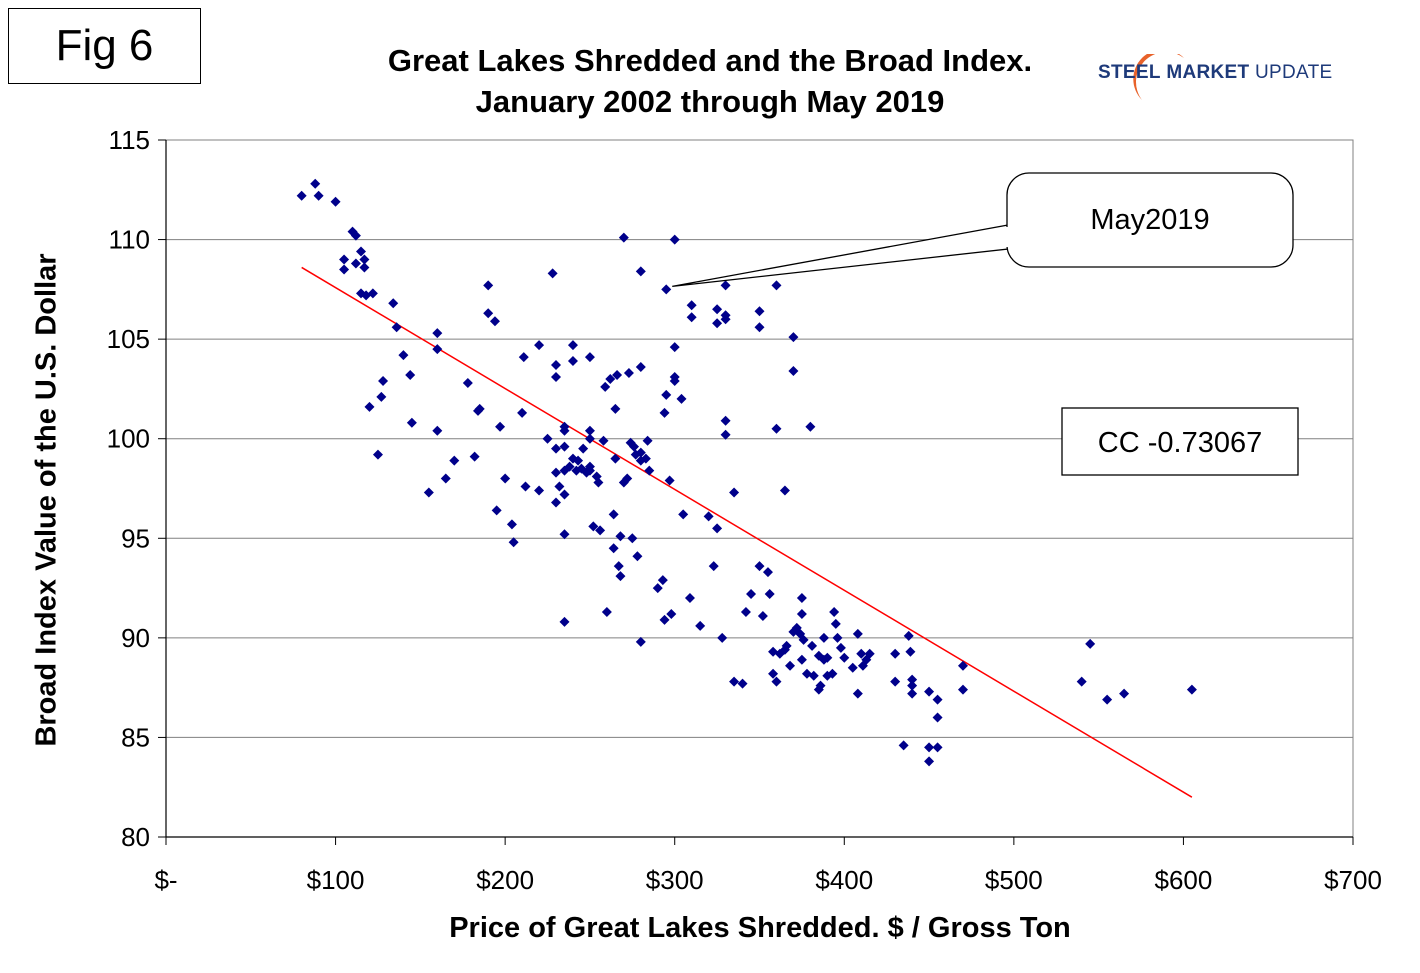 Image resolution: width=1420 pixels, height=973 pixels. What do you see at coordinates (336, 880) in the screenshot?
I see `x-tick-label: $100` at bounding box center [336, 880].